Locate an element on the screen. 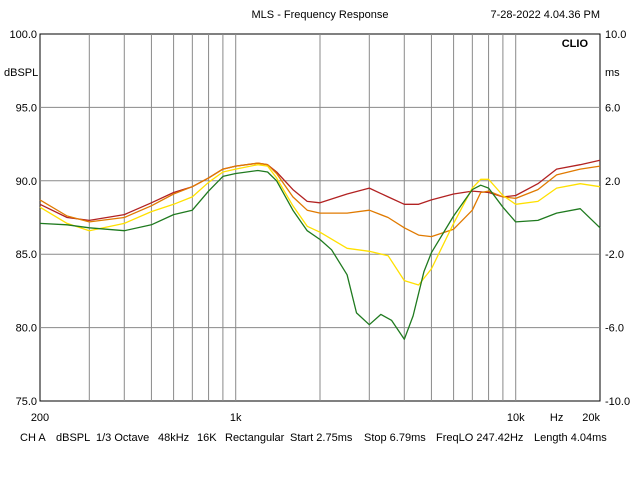 This screenshot has width=640, height=485. timestamp: 7-28-2022 4.04.36 PM is located at coordinates (545, 15).